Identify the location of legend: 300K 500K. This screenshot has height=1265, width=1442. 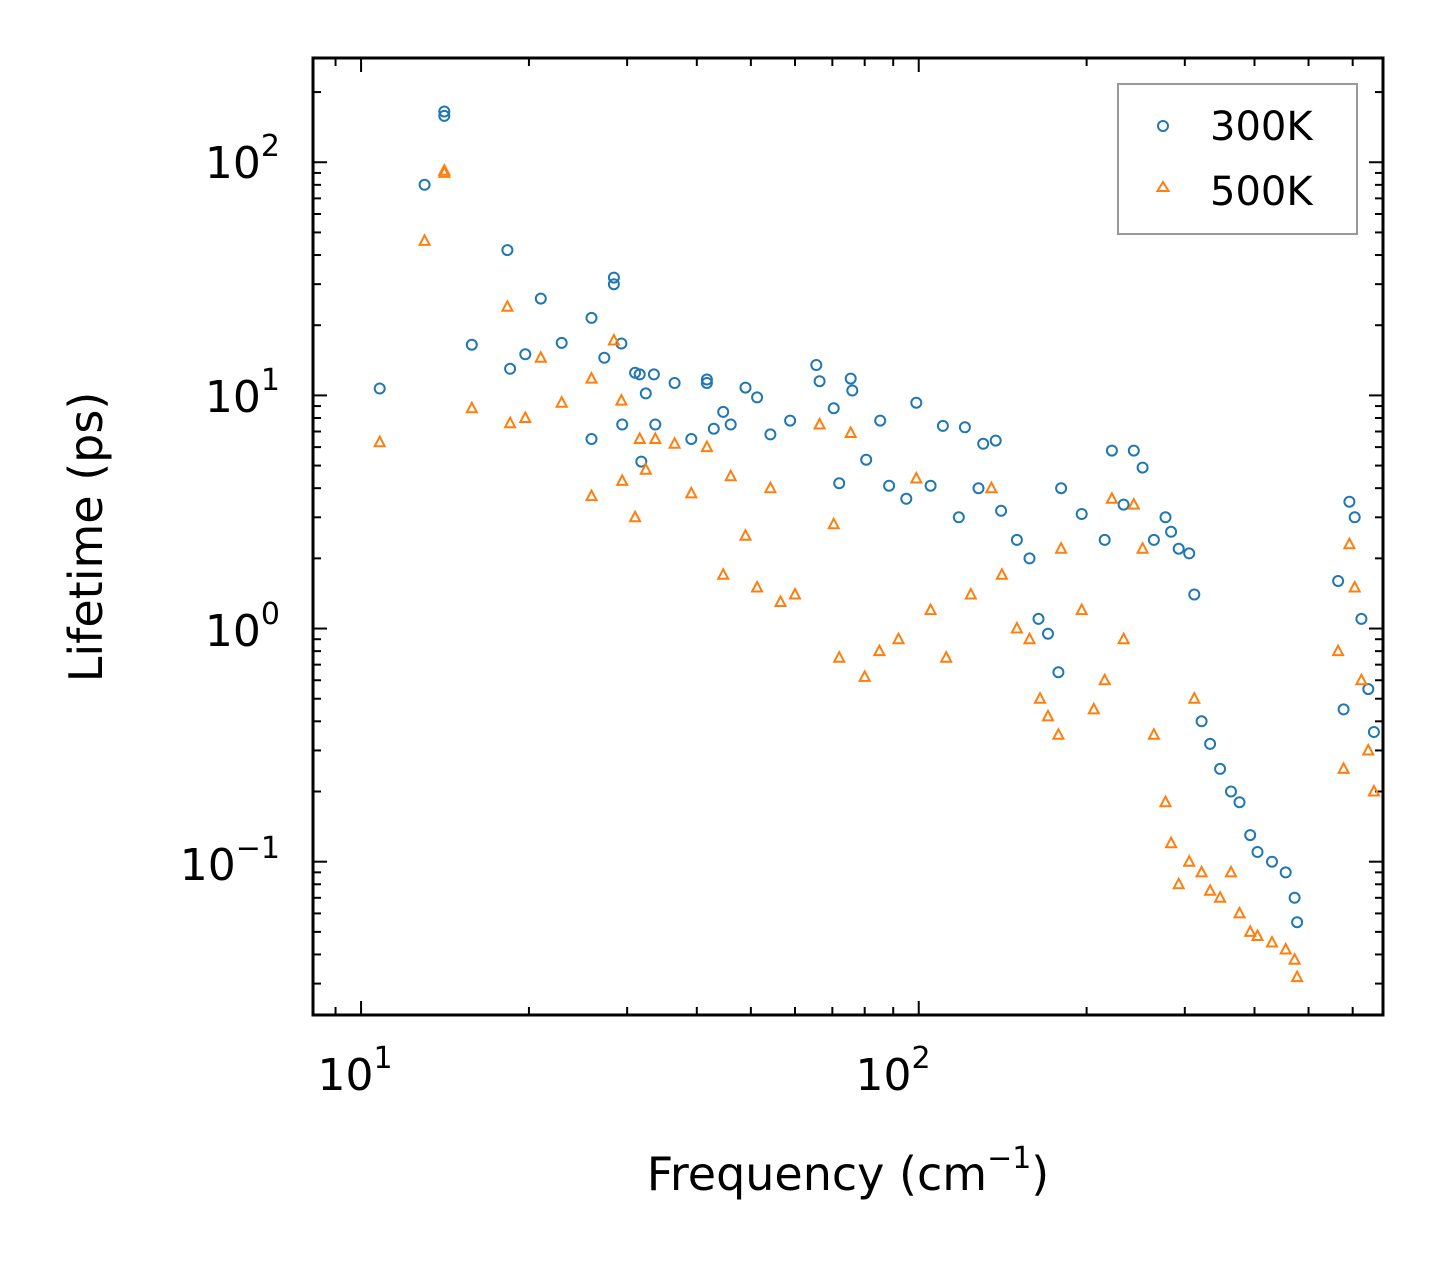
(1237, 159).